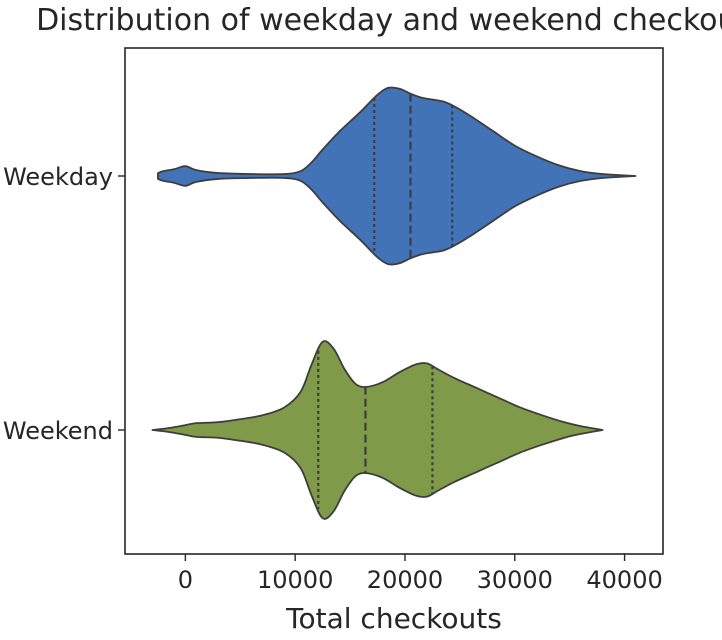  What do you see at coordinates (405, 580) in the screenshot?
I see `x-tick-label: 20000` at bounding box center [405, 580].